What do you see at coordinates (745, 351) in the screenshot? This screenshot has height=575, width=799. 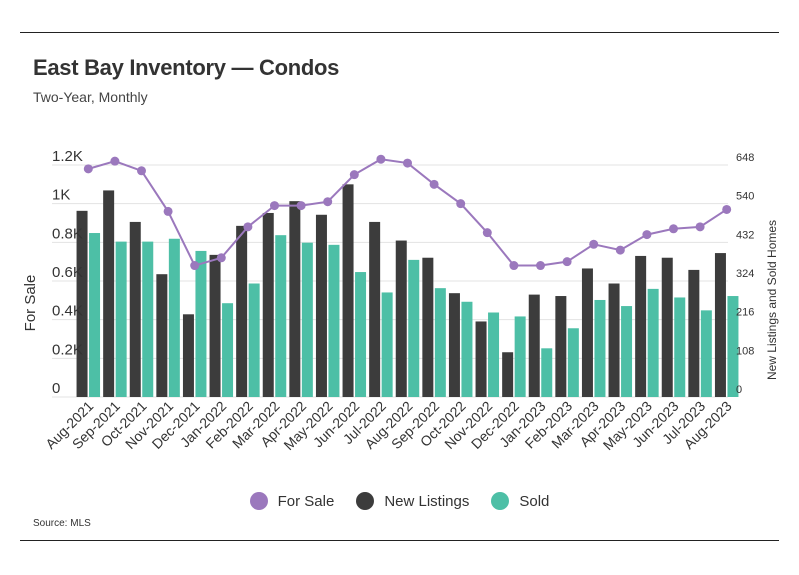 I see `y-right-tick-label: 108` at bounding box center [745, 351].